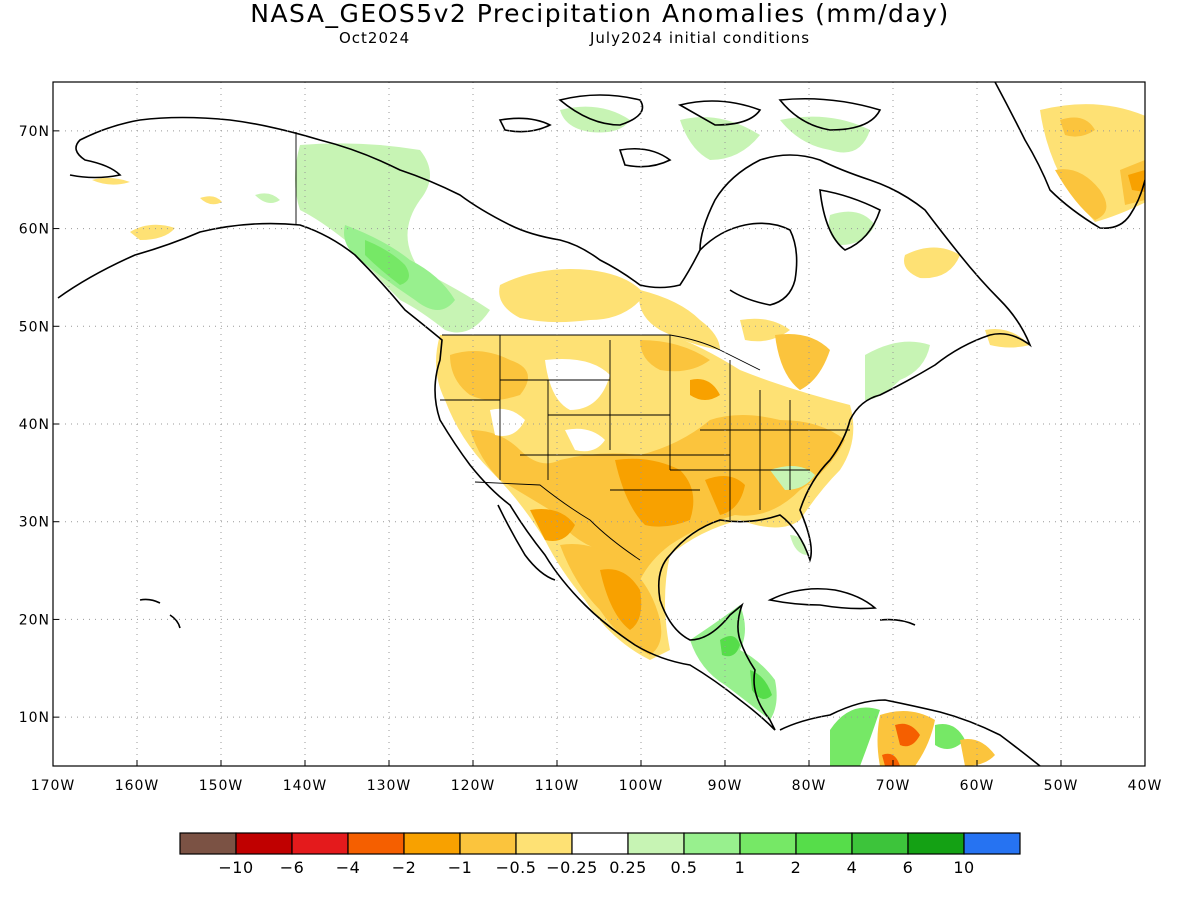  Describe the element at coordinates (748, 264) in the screenshot. I see `coastline-hudson-bay` at that location.